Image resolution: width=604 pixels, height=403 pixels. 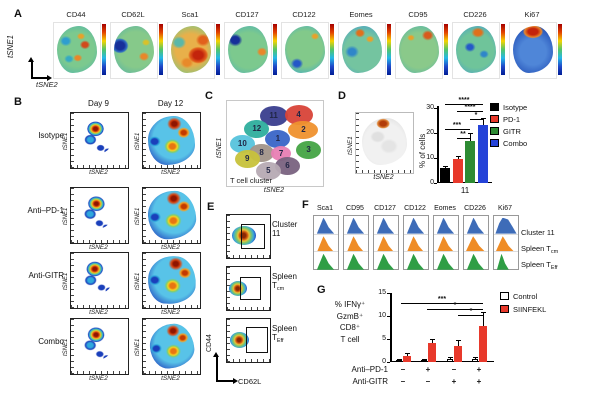 What do you see at coordinates (383, 177) in the screenshot?
I see `d-x-axis-label: tSNE2` at bounding box center [383, 177].